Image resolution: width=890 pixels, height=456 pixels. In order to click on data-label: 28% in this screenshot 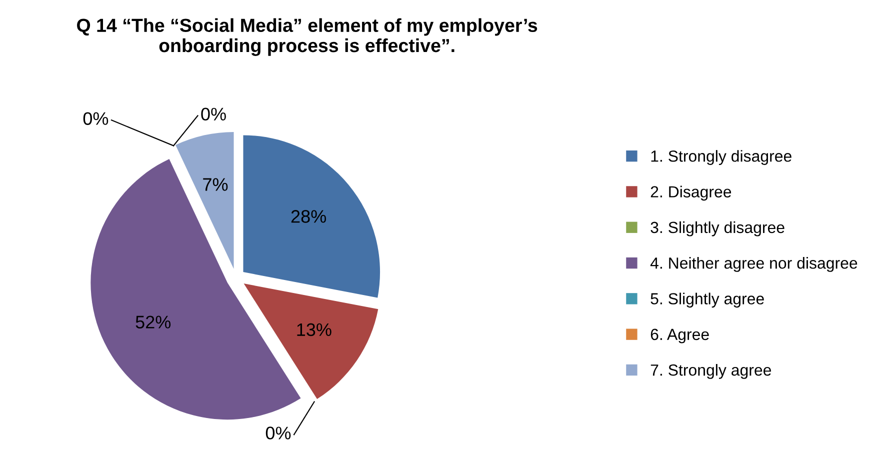, I will do `click(308, 216)`.